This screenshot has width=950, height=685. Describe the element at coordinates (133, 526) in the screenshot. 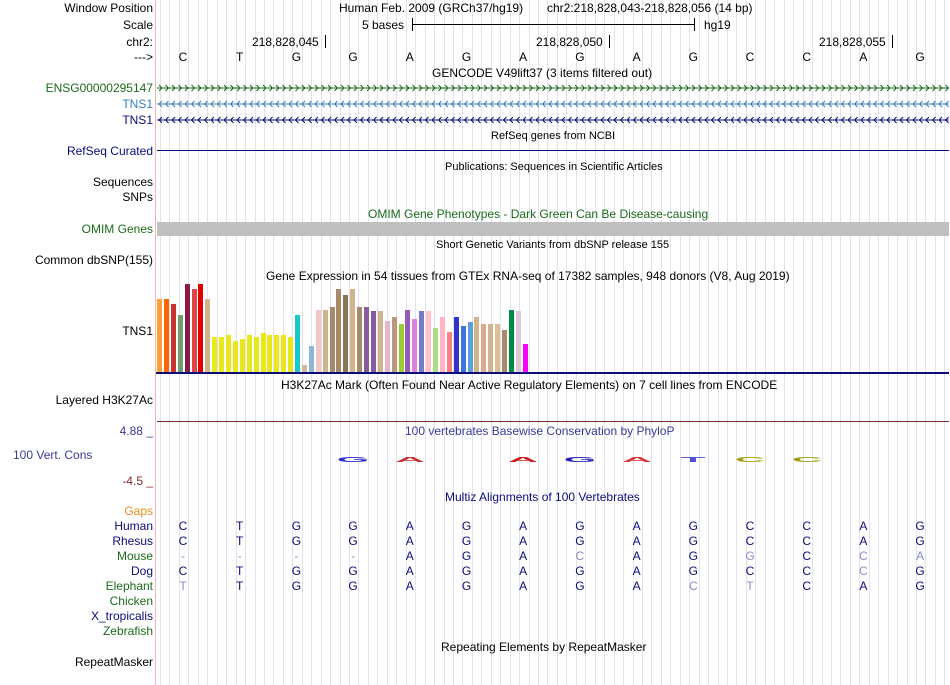

I see `multiz-species-label: Human` at that location.